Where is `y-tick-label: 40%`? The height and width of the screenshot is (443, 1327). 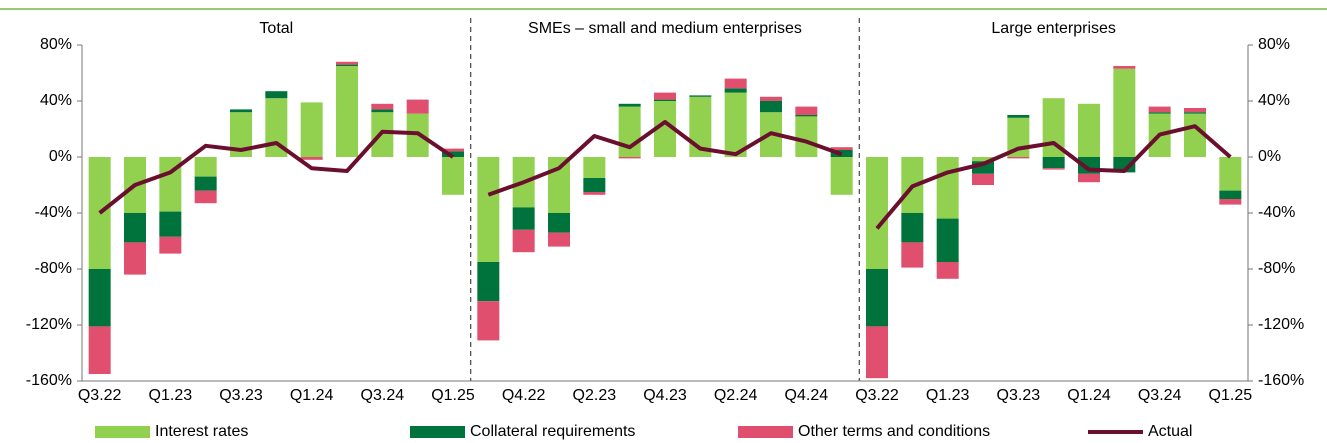
y-tick-label: 40% is located at coordinates (1274, 100).